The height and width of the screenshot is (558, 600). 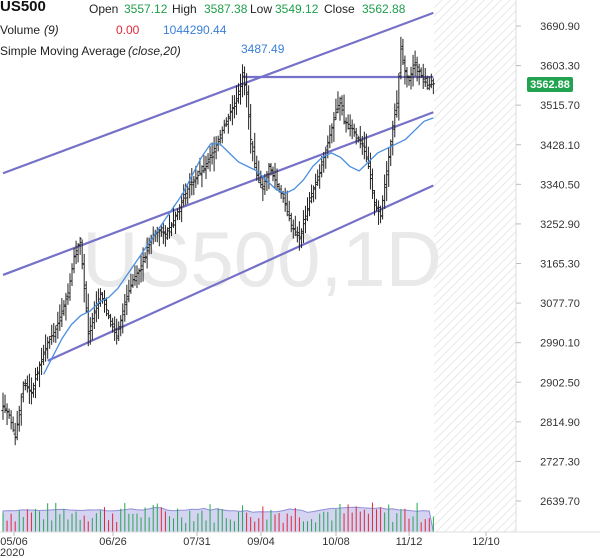 I want to click on y-tick-label: 2814.90, so click(x=560, y=423).